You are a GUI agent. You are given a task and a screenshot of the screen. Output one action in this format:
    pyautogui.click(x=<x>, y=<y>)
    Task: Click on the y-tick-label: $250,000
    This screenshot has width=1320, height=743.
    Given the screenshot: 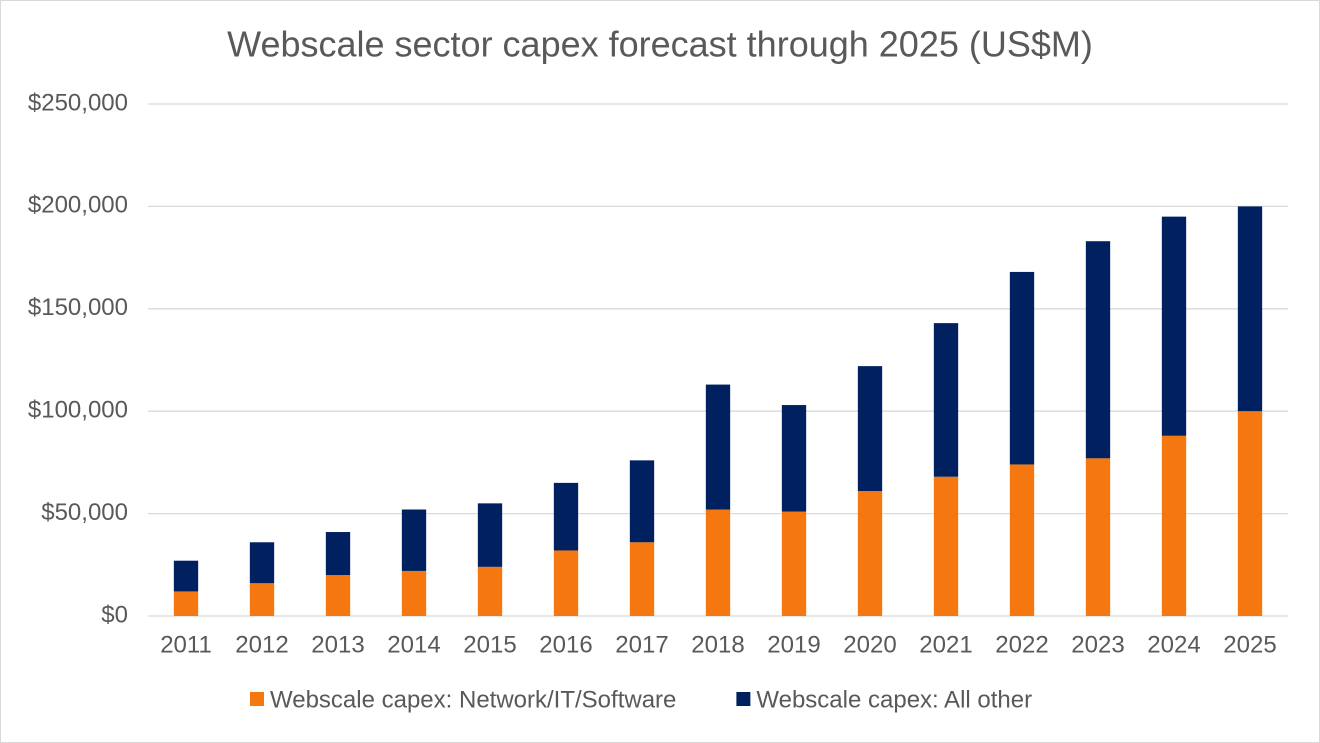 What is the action you would take?
    pyautogui.click(x=78, y=102)
    